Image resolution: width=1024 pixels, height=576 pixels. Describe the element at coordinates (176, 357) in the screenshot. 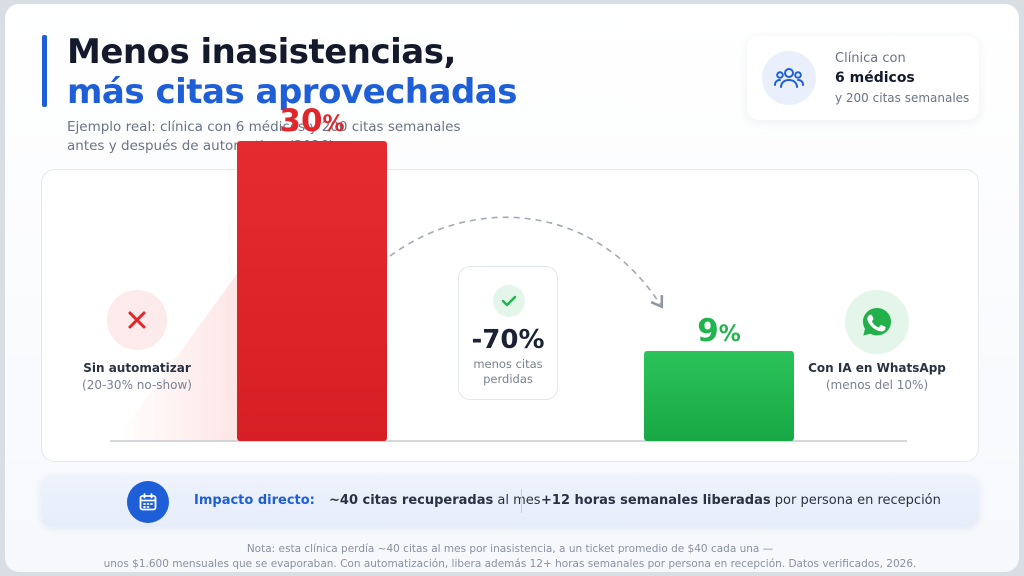

I see `red-bar-glow` at that location.